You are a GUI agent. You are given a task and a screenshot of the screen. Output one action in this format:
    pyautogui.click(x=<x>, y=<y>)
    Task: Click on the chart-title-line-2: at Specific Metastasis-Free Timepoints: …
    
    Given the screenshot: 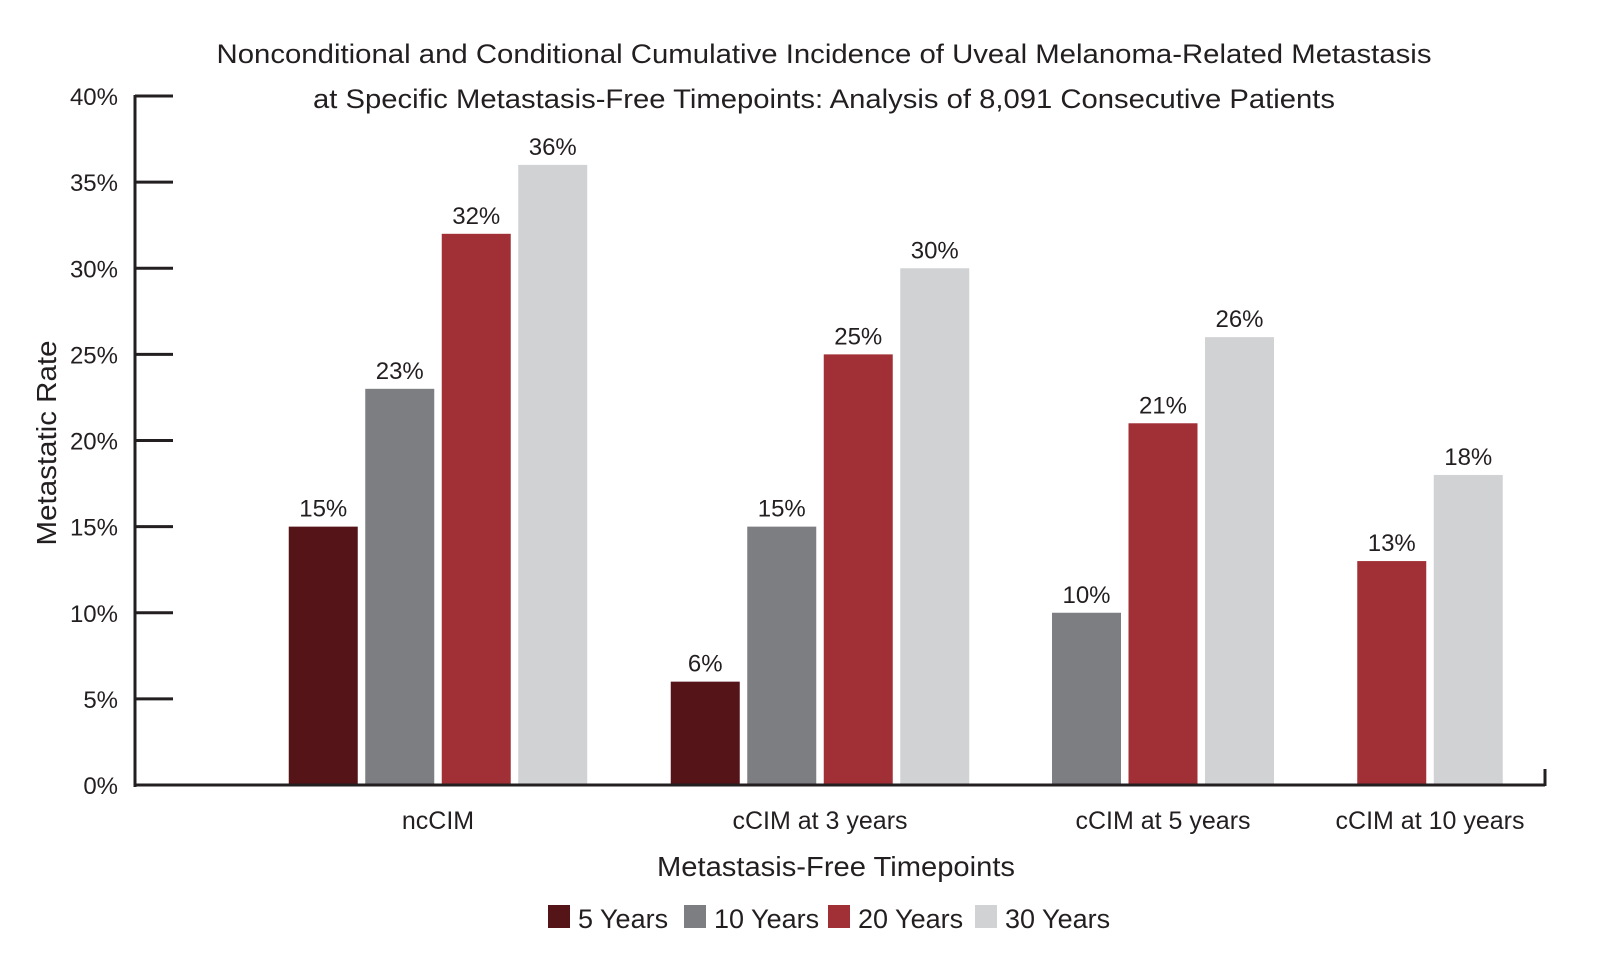 What is the action you would take?
    pyautogui.click(x=824, y=99)
    